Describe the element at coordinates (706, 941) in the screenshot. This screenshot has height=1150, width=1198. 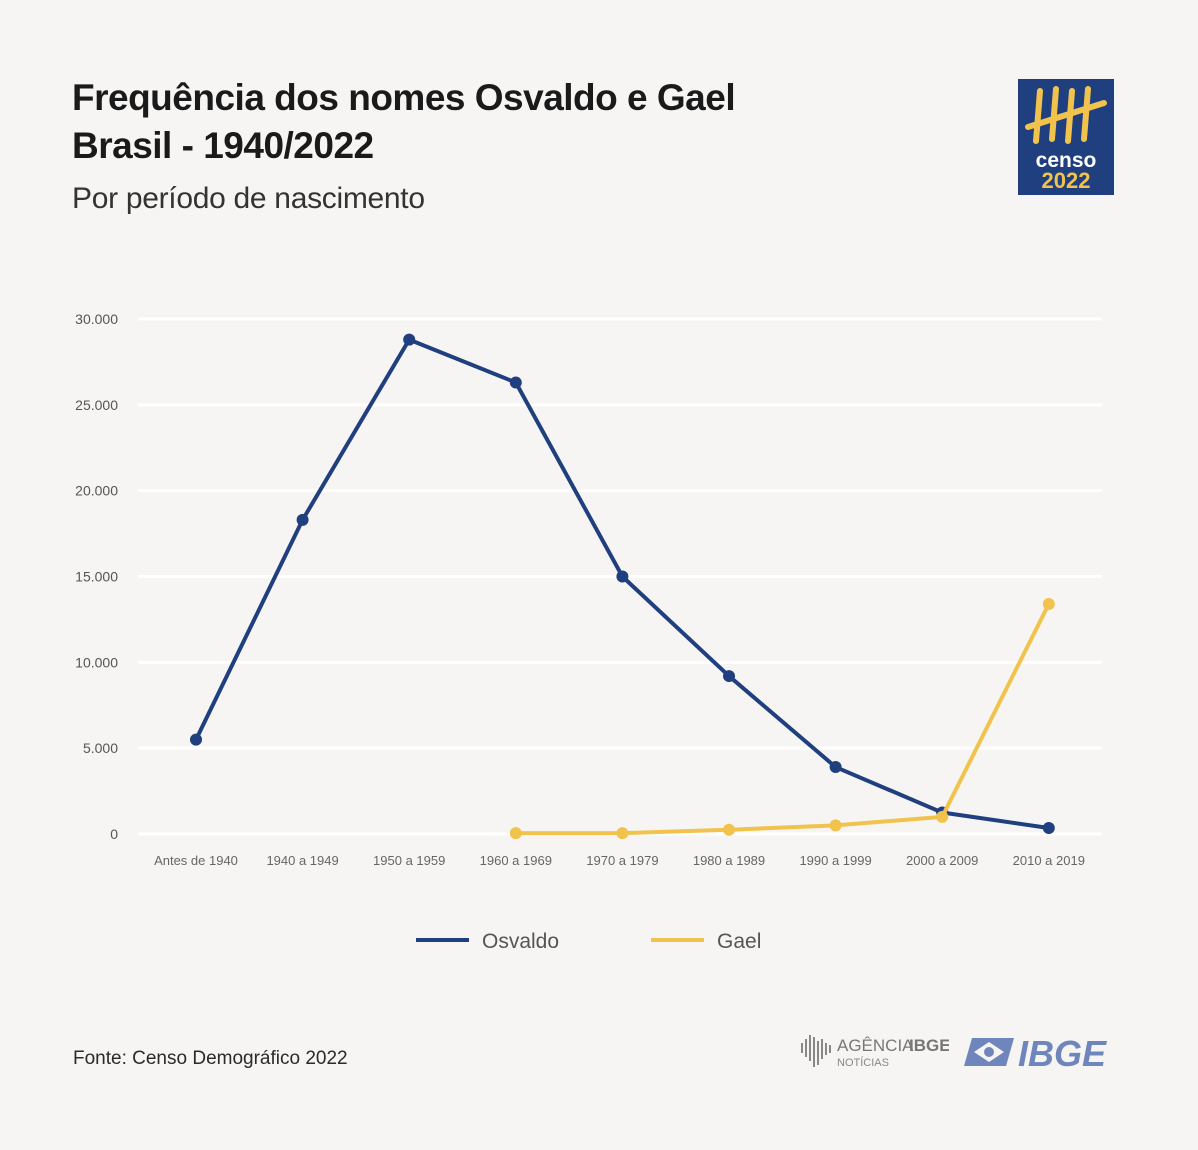
I see `legend-item-gael: Gael` at that location.